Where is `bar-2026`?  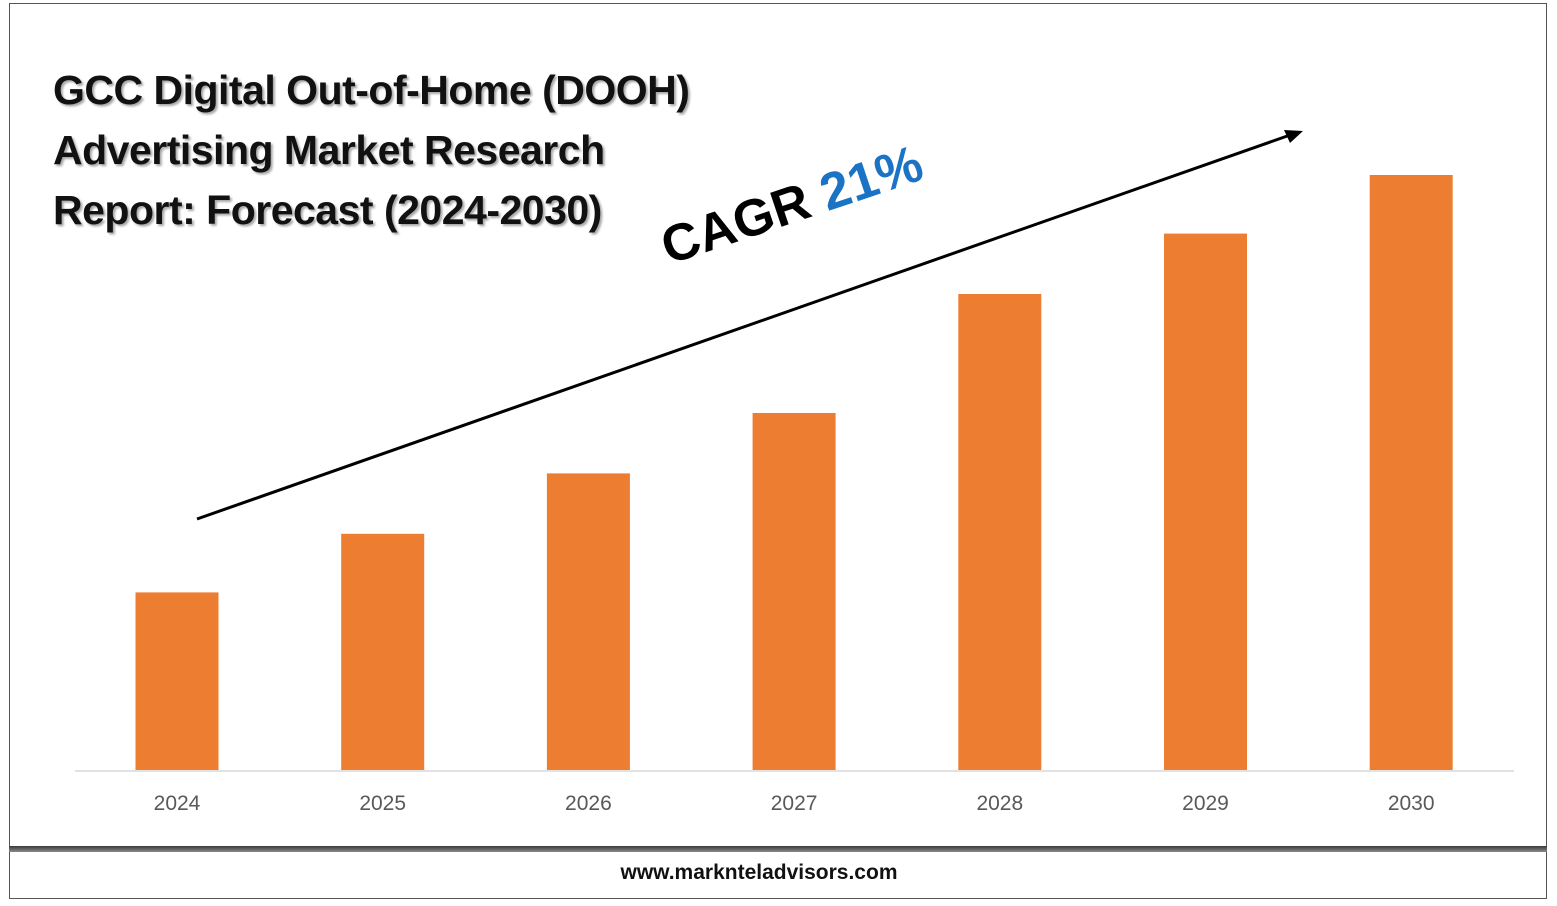 bar-2026 is located at coordinates (588, 621).